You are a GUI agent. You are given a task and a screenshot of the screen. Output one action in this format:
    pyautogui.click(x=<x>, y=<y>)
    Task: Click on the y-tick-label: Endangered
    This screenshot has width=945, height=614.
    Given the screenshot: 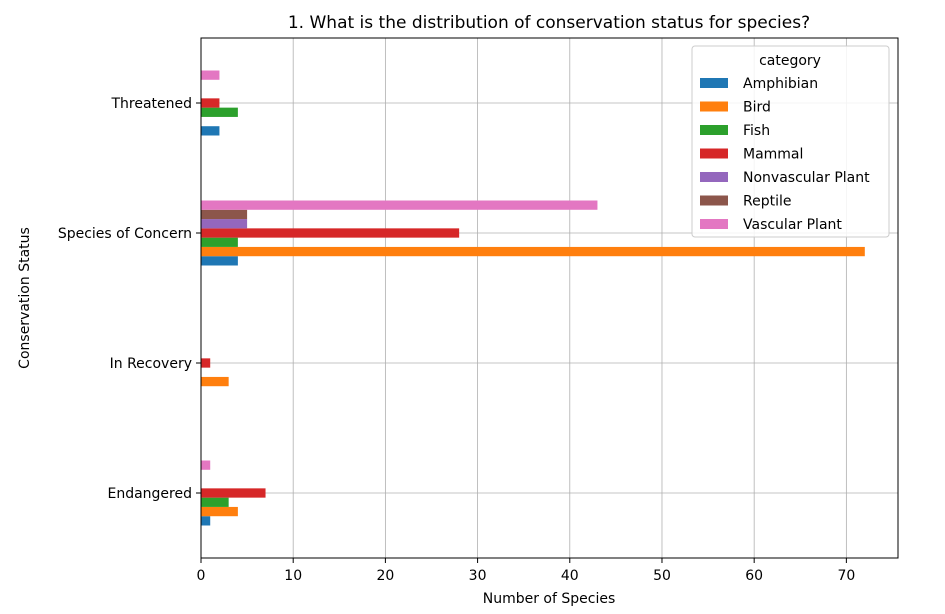 What is the action you would take?
    pyautogui.click(x=149, y=494)
    